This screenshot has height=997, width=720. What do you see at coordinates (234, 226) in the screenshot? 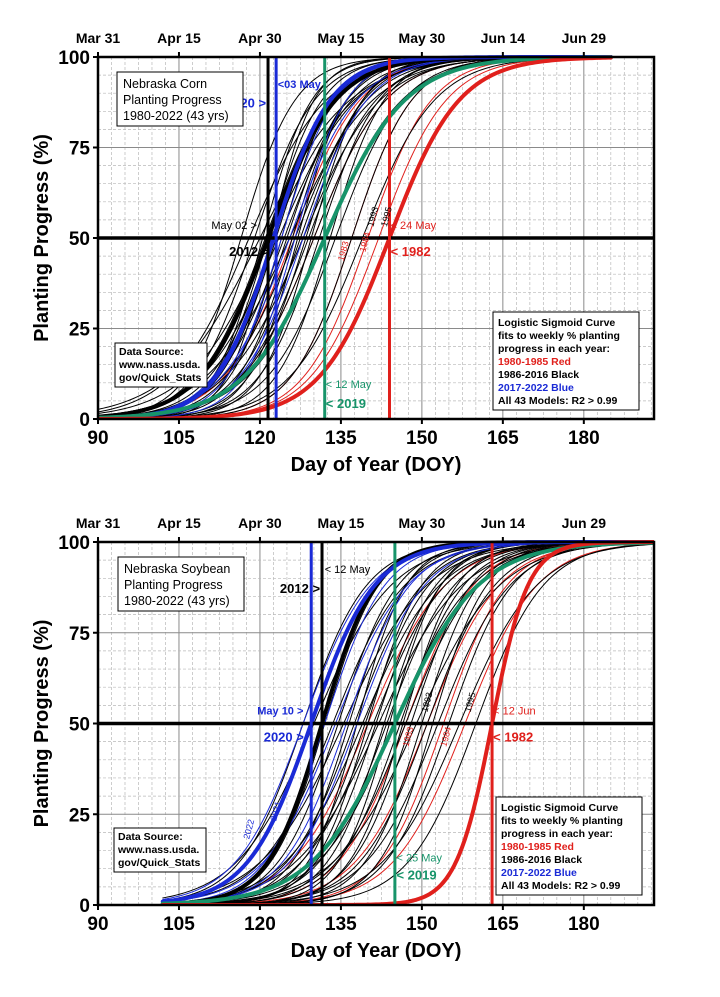
I see `annotation: May 02 >` at bounding box center [234, 226].